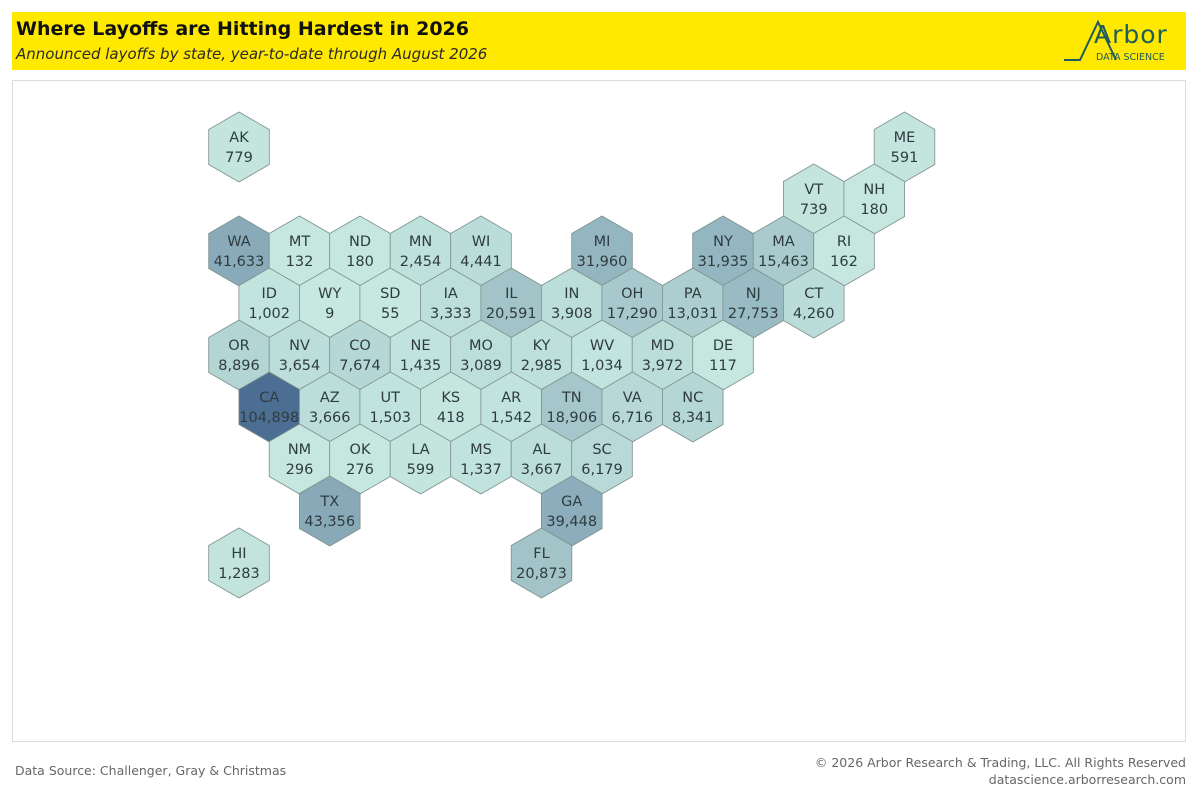 The image size is (1200, 800). I want to click on state-hex-ga: GA 39,448, so click(572, 511).